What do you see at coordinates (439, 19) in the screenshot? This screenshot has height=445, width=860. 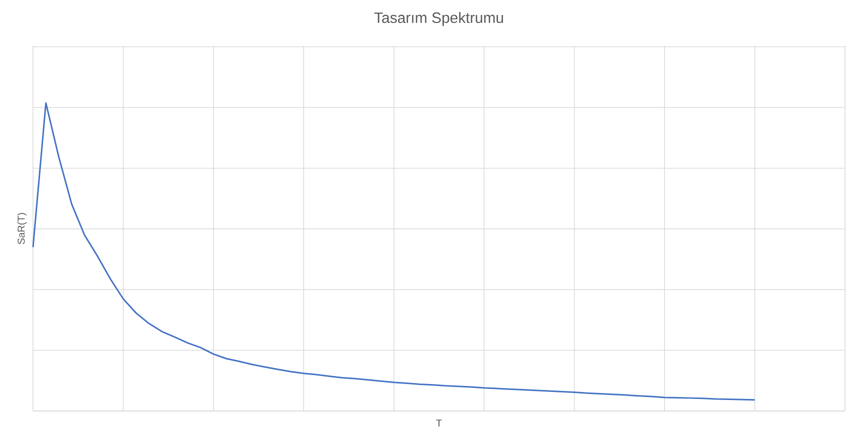 I see `chart-title: Tasarım Spektrumu` at bounding box center [439, 19].